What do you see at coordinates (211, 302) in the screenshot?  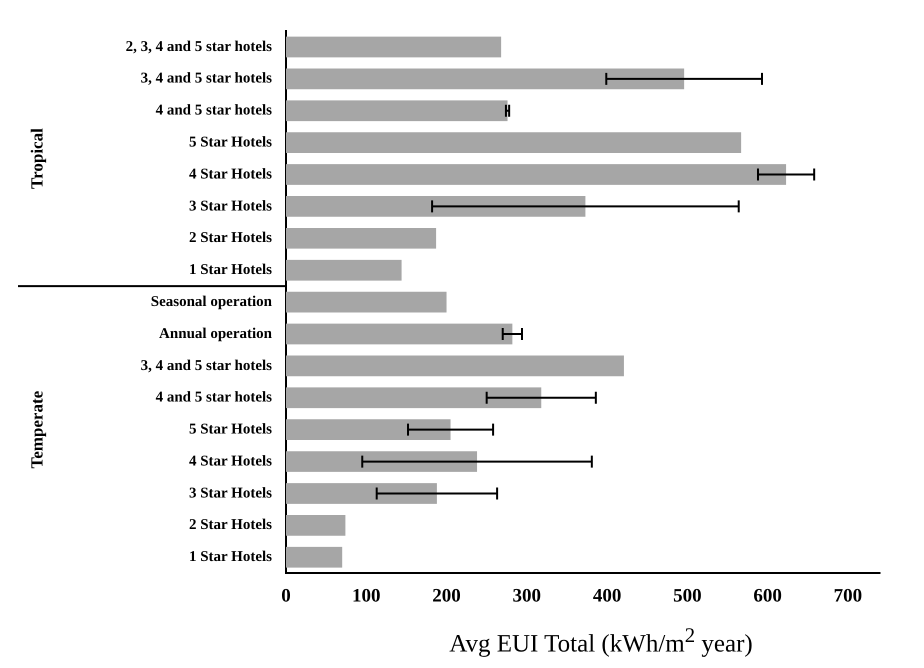 I see `y-tick-label: Seasonal operation` at bounding box center [211, 302].